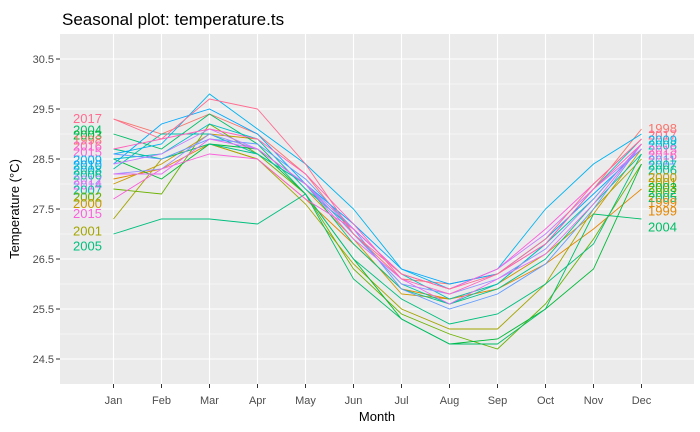 The image size is (700, 432). I want to click on x-axis-ticks: Jan Feb Mar Apr May Jun Jul Aug Sep Oct Nov Dec, so click(378, 395).